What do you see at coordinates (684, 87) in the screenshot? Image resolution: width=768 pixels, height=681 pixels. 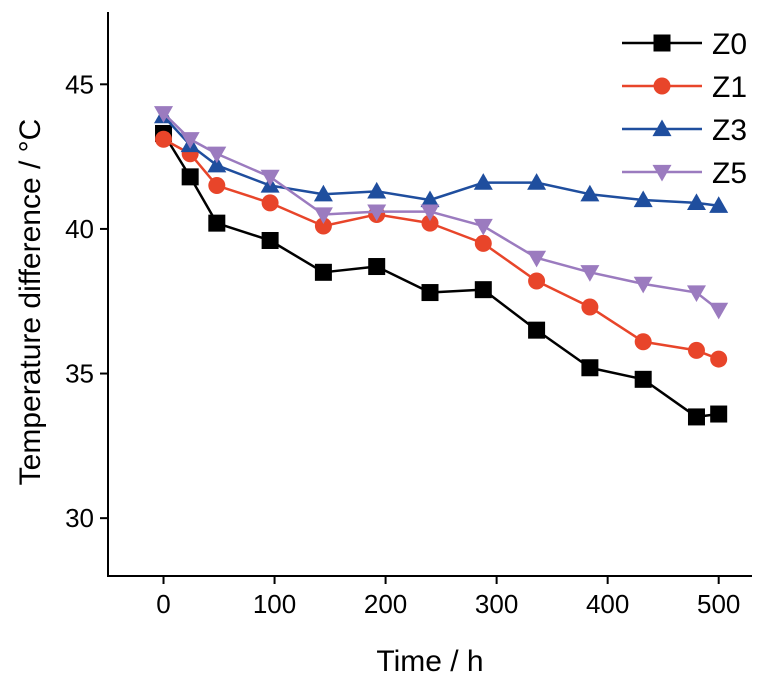 I see `legend-item-z1: Z1` at bounding box center [684, 87].